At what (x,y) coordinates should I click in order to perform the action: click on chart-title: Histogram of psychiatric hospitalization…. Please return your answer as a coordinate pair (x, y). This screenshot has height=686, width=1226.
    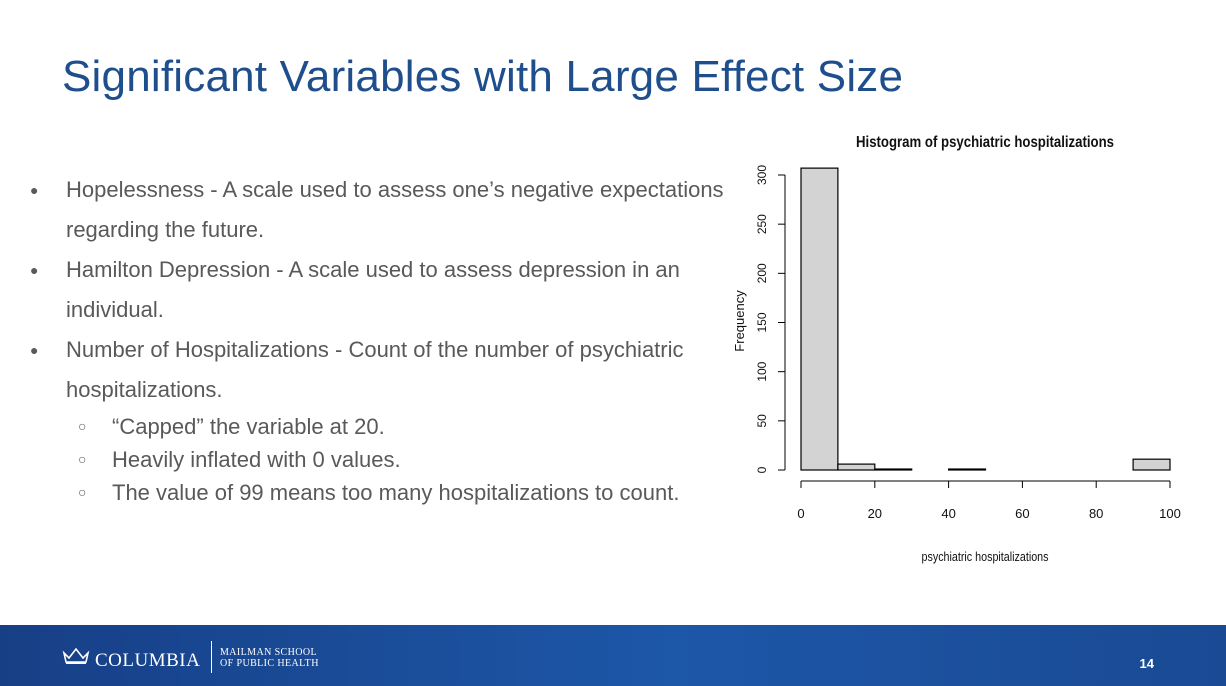
    Looking at the image, I should click on (985, 142).